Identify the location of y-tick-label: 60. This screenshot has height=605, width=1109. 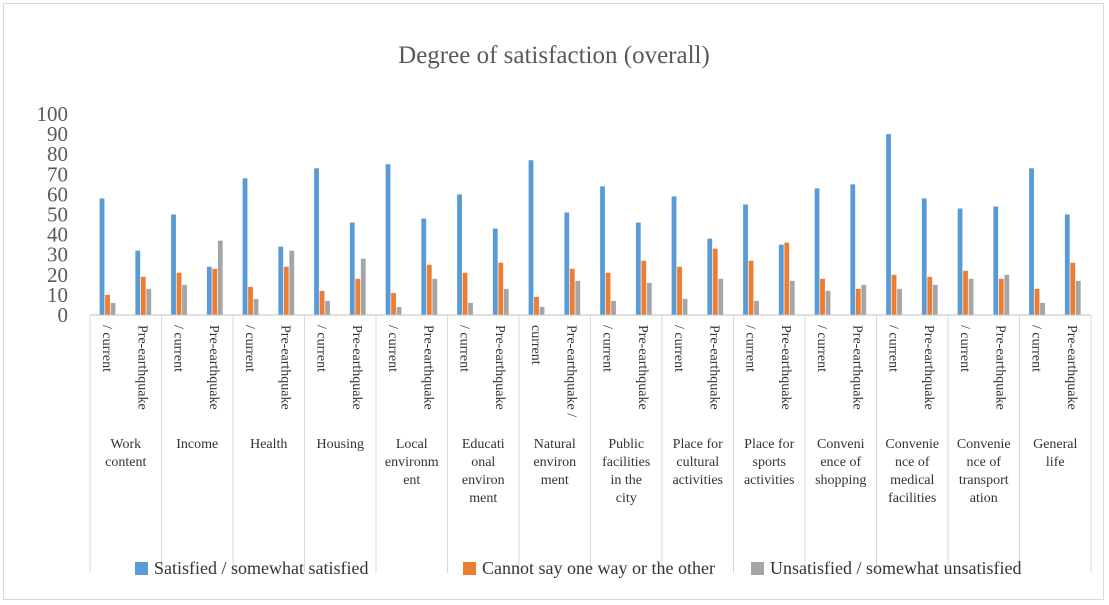
(57, 194).